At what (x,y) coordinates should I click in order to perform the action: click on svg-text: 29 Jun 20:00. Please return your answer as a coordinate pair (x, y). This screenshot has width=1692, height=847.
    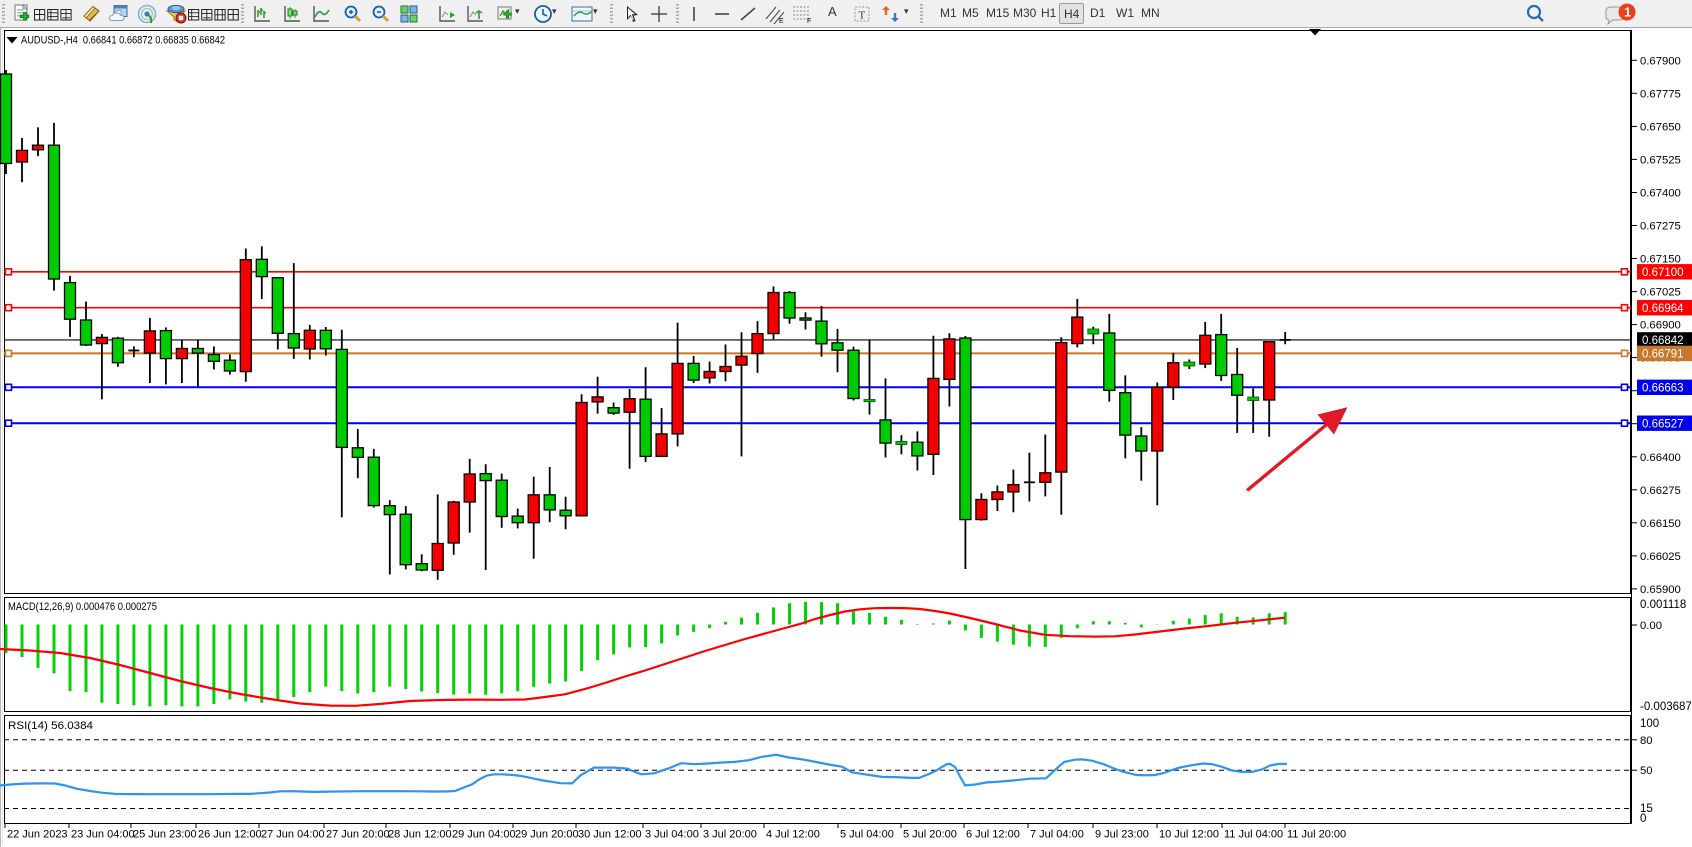
    Looking at the image, I should click on (547, 835).